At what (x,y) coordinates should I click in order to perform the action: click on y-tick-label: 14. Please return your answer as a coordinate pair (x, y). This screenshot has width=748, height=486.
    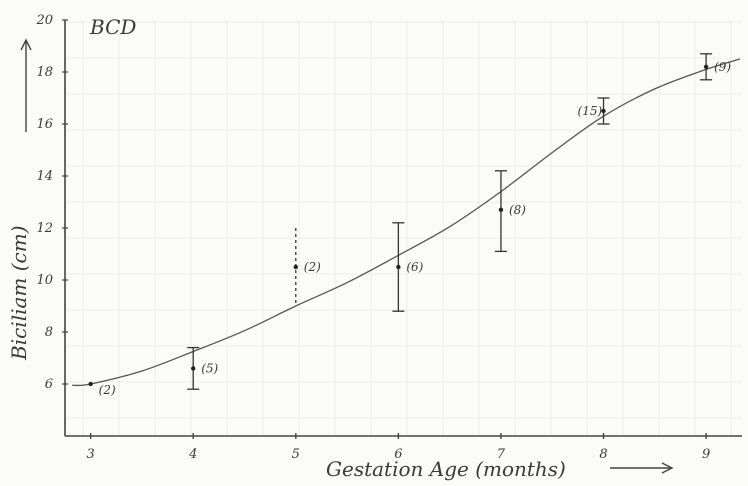
    Looking at the image, I should click on (44, 176).